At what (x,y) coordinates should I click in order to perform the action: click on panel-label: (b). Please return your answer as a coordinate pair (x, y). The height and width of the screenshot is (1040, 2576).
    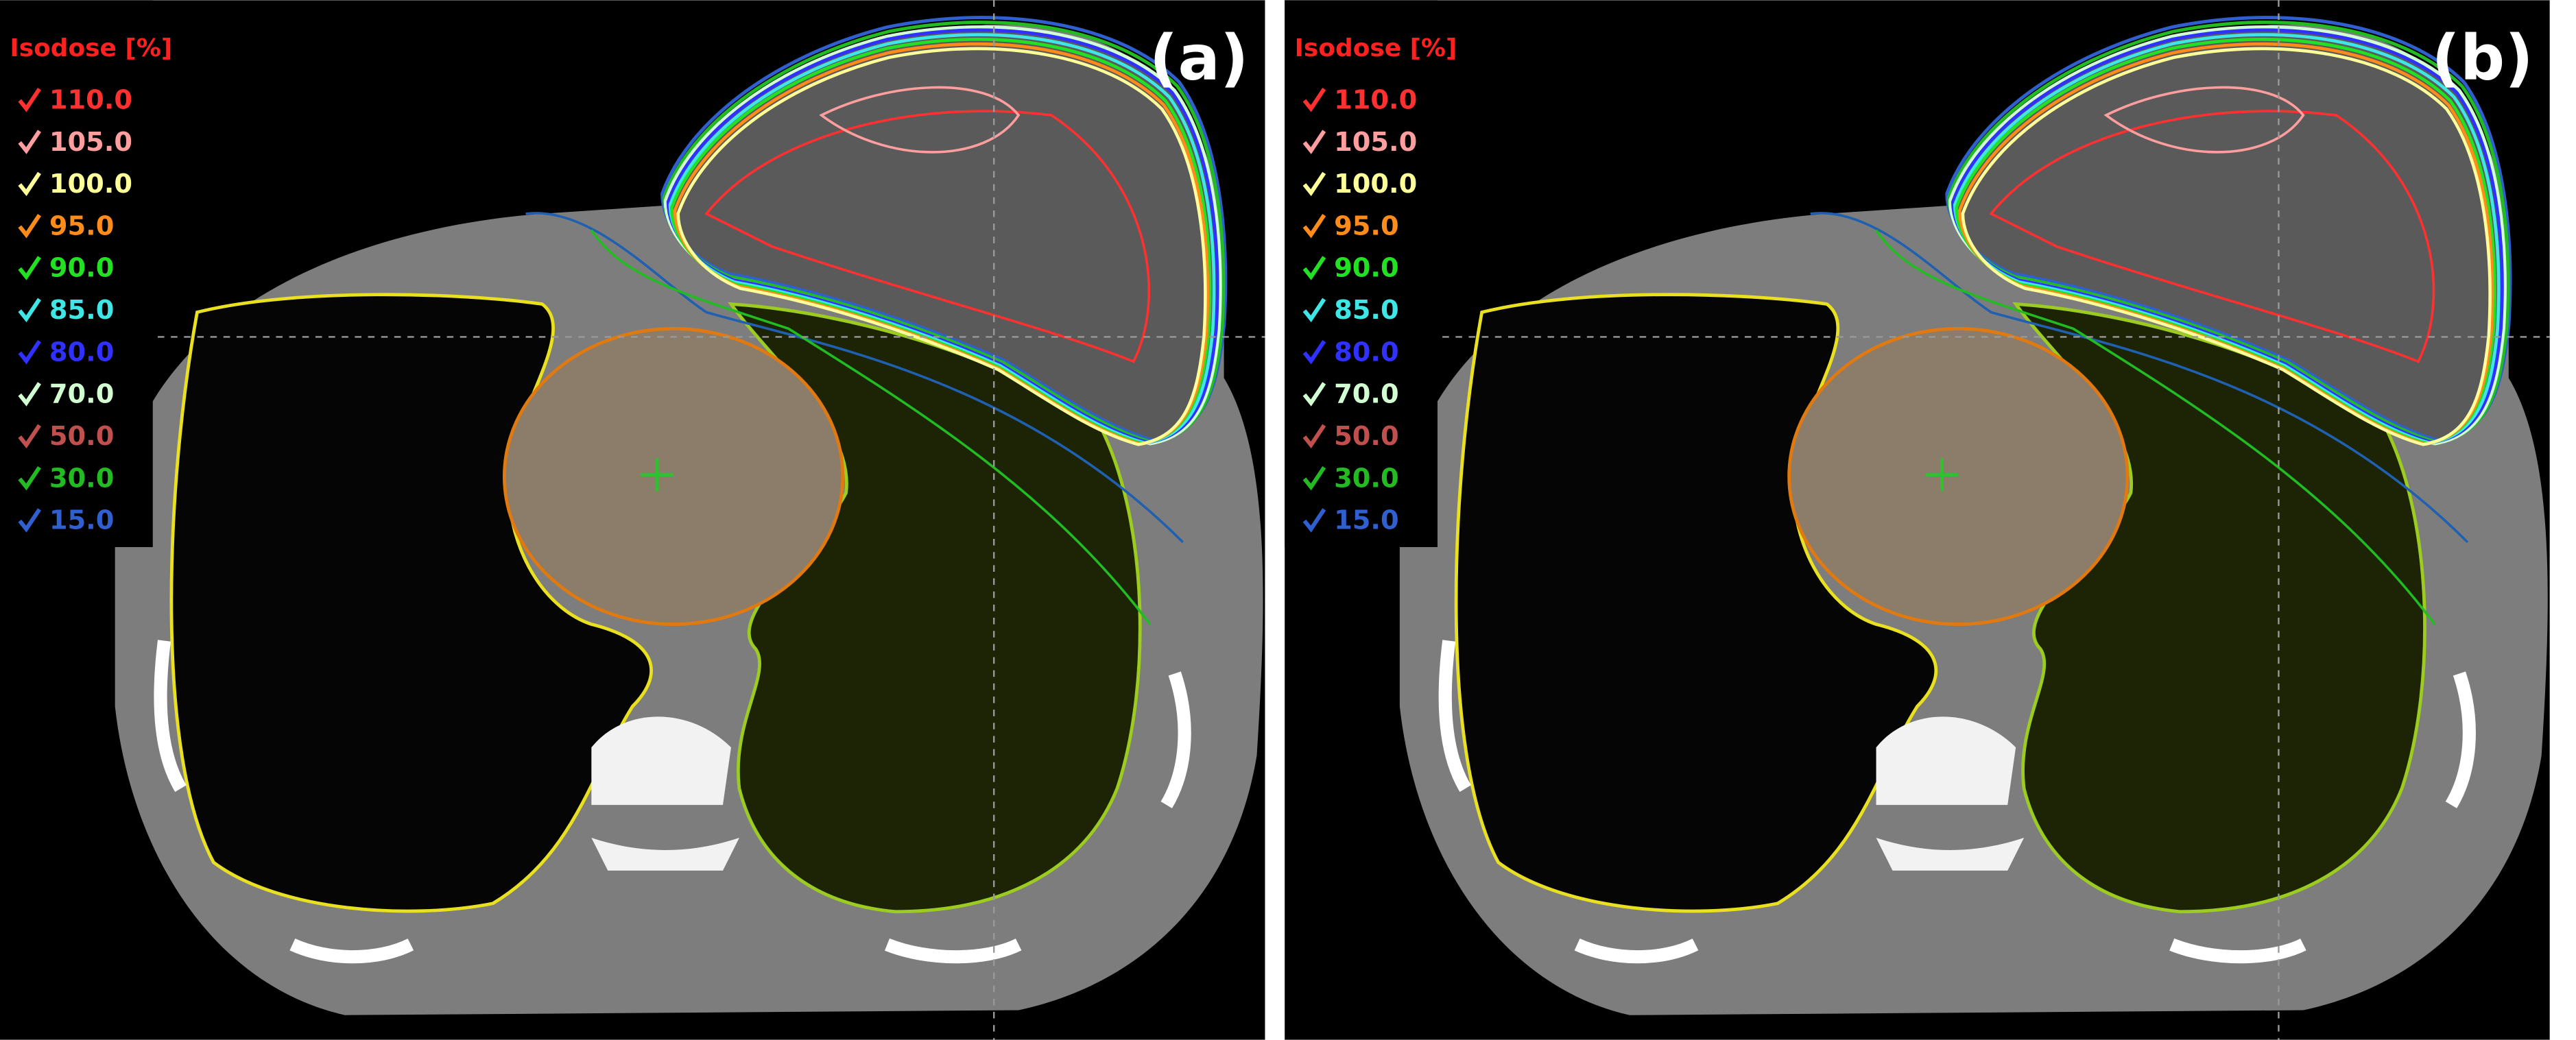
    Looking at the image, I should click on (2482, 58).